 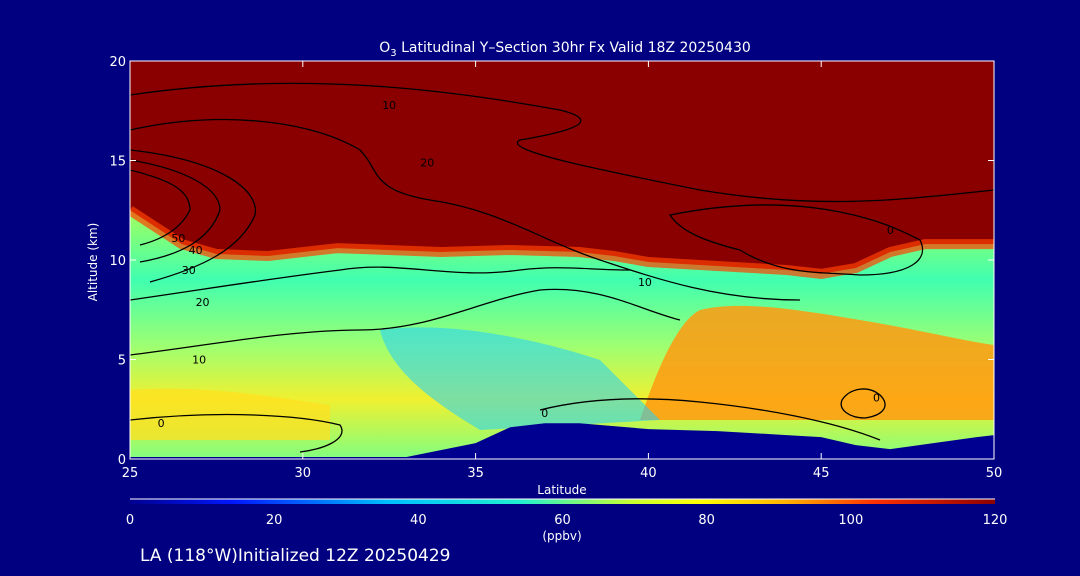 I want to click on colorbar-tick-label: 40, so click(x=418, y=520).